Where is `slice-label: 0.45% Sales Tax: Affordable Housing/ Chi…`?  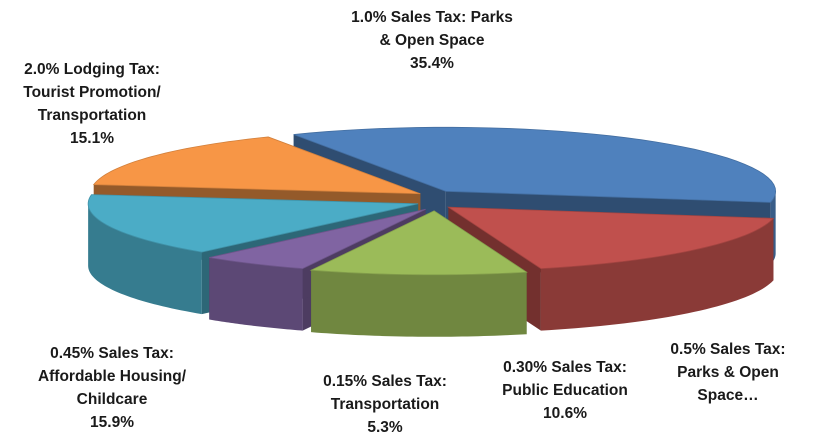 slice-label: 0.45% Sales Tax: Affordable Housing/ Chi… is located at coordinates (112, 388).